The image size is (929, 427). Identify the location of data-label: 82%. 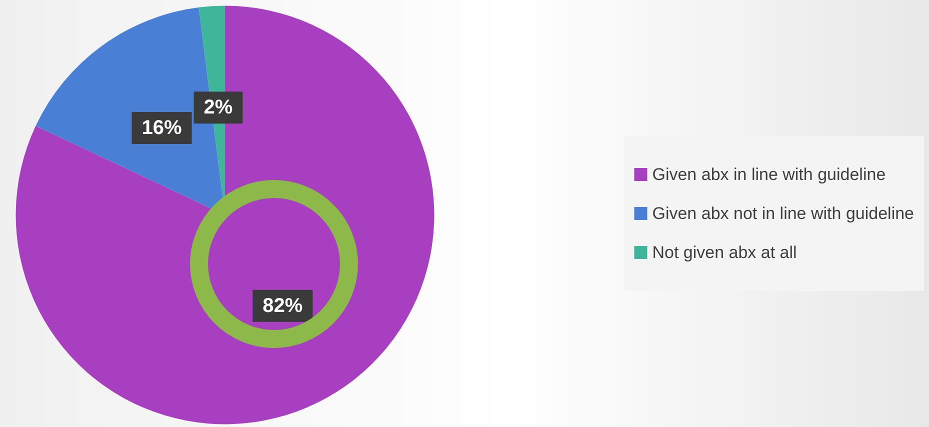
(282, 305).